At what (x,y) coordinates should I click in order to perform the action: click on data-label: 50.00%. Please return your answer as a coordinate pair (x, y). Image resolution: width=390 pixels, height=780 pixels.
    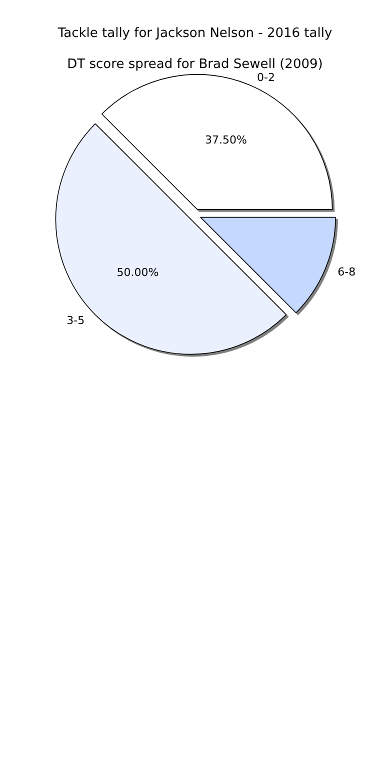
    Looking at the image, I should click on (137, 272).